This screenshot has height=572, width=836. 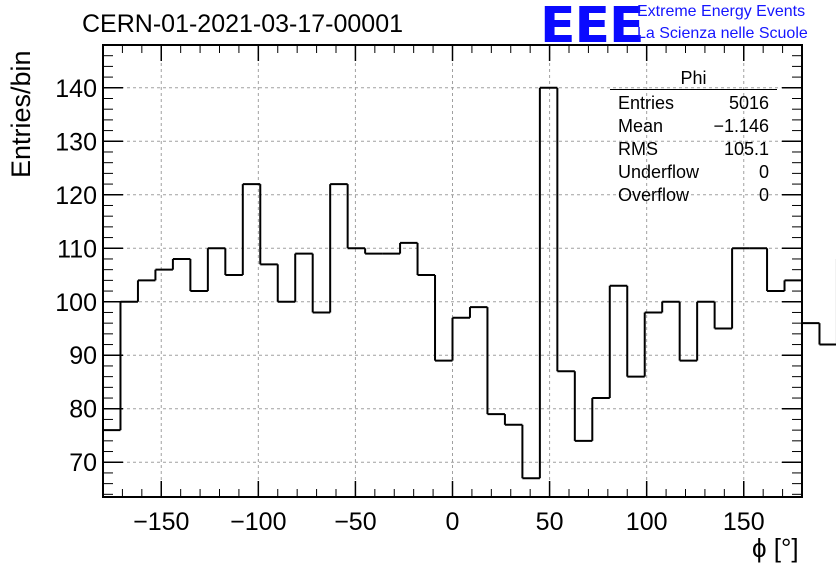 I want to click on stats-label: Entries, so click(x=646, y=103).